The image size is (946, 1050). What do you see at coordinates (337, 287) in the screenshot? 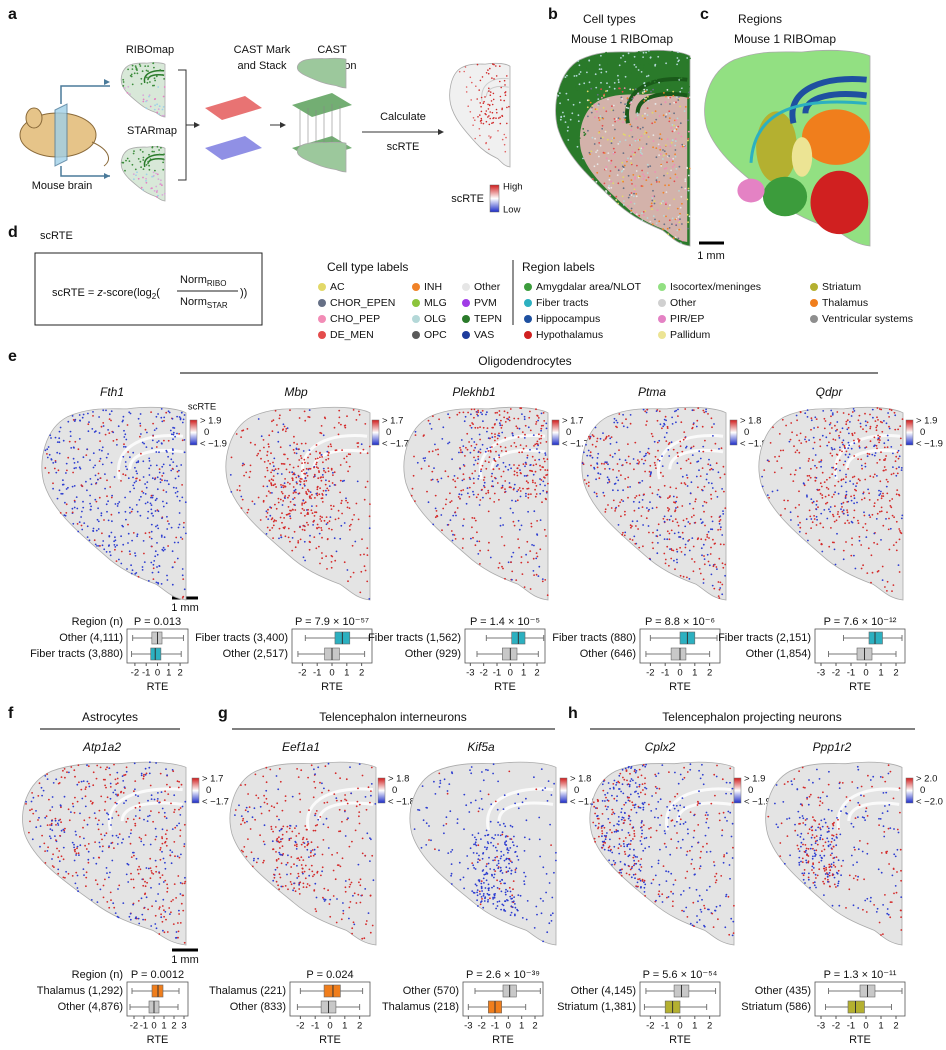
I see `legend-label: AC` at bounding box center [337, 287].